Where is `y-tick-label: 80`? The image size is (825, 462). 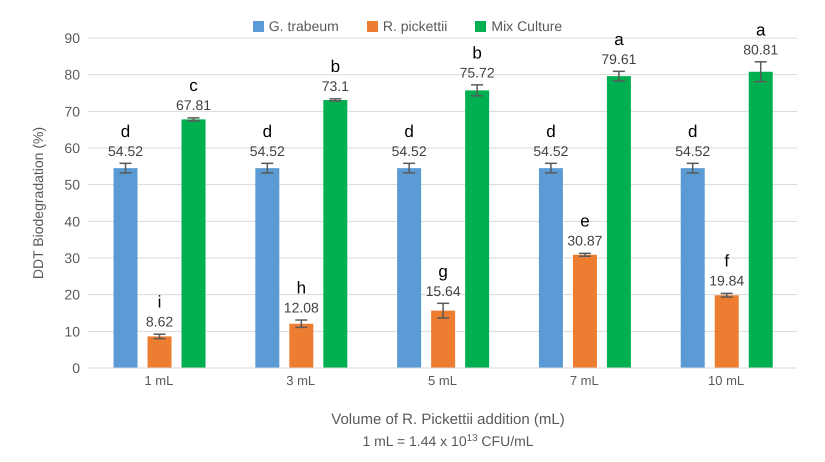
y-tick-label: 80 is located at coordinates (72, 74).